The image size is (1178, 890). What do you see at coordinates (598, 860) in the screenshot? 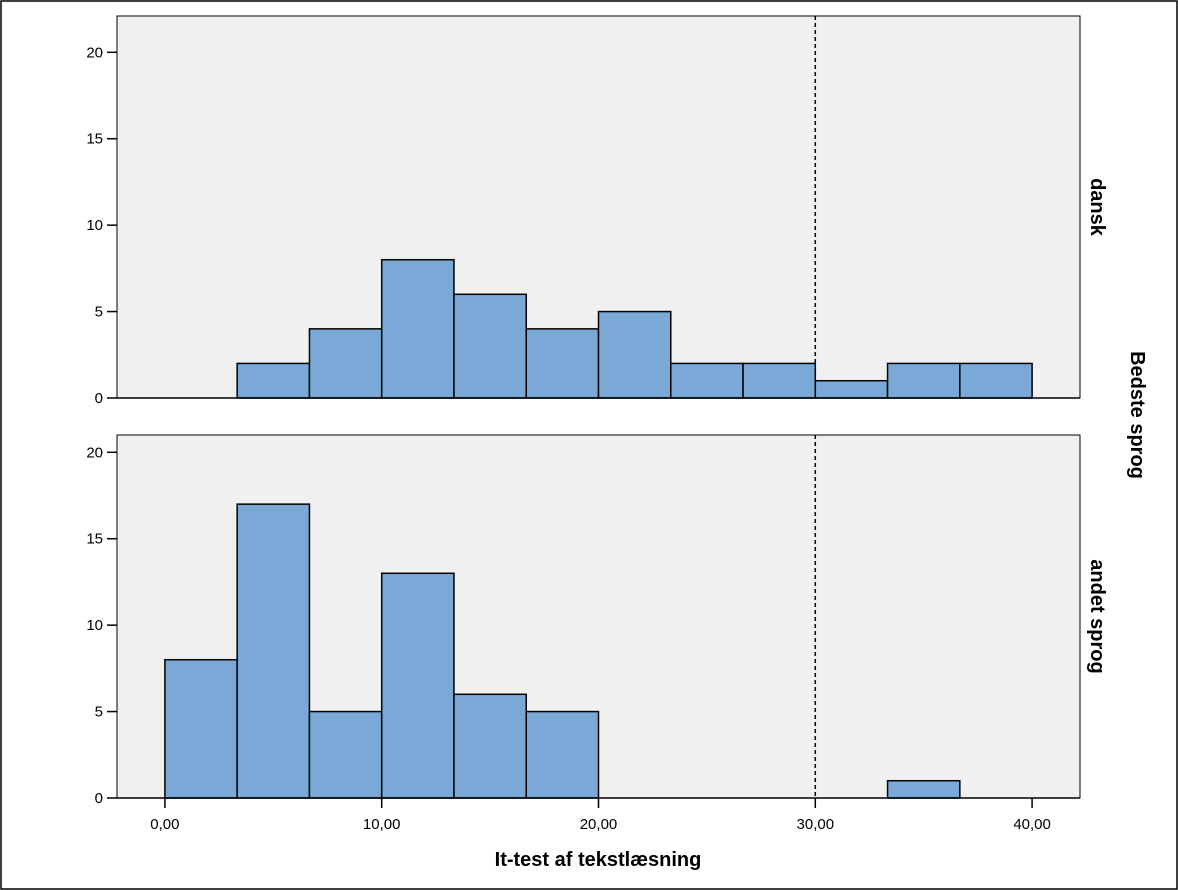
I see `x-axis-label: It-test af tekstlæsning` at bounding box center [598, 860].